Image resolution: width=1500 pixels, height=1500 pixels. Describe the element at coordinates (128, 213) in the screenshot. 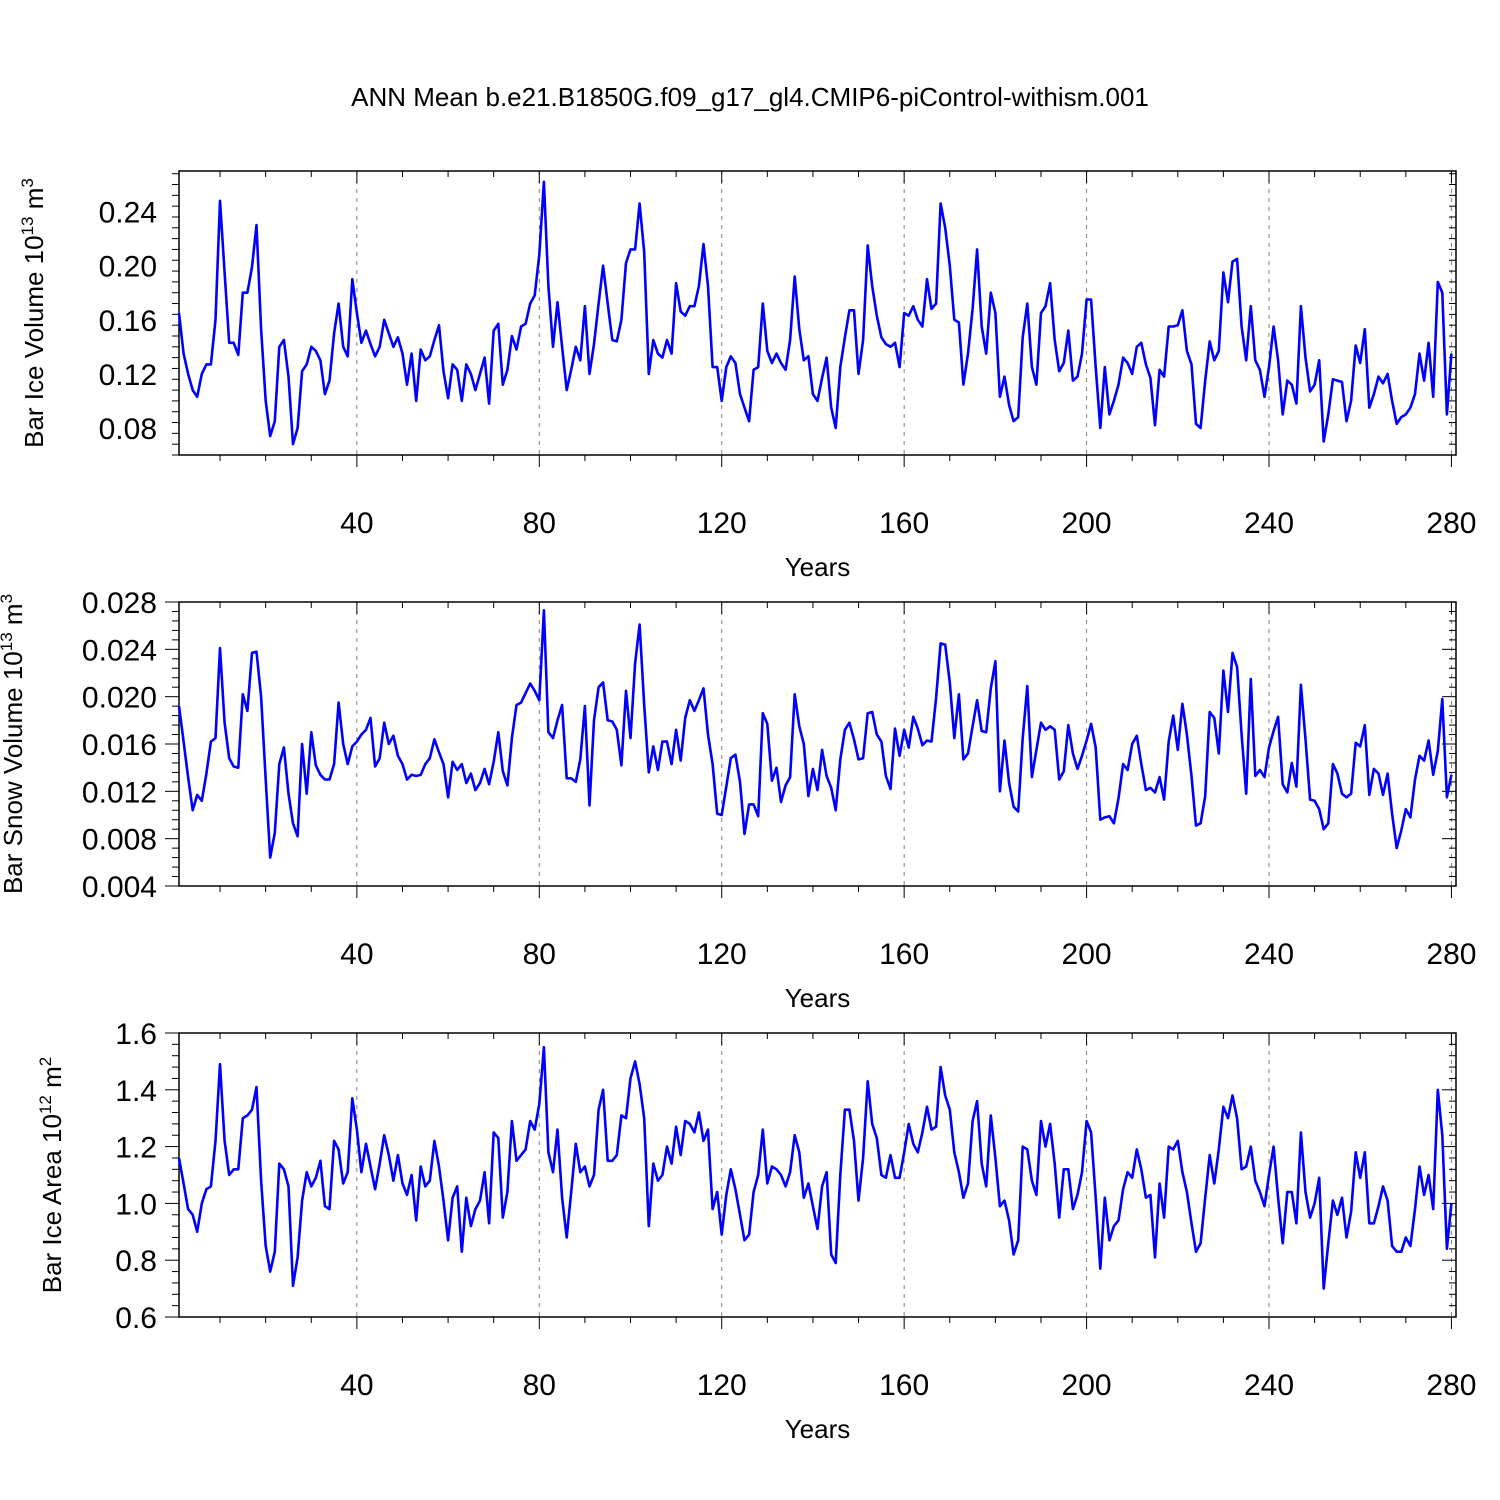

I see `y-tick-label: 0.24` at that location.